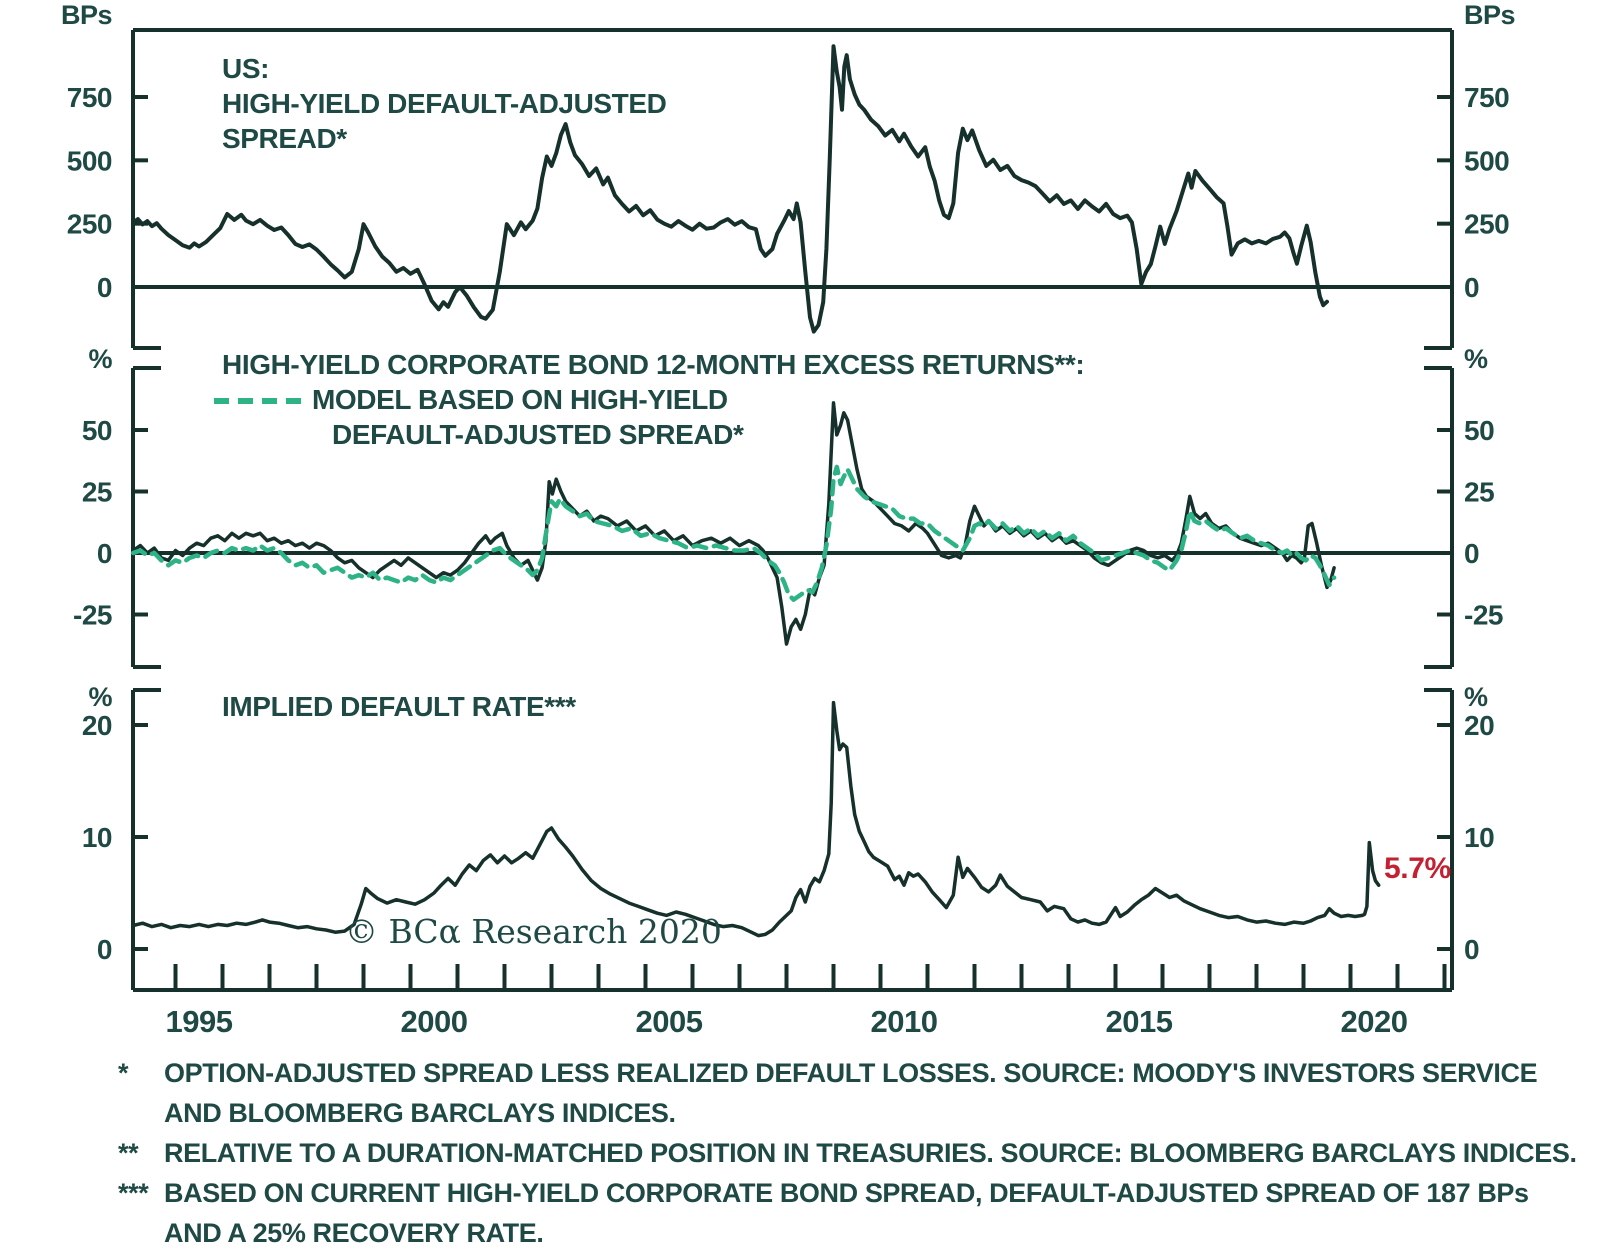 Image resolution: width=1600 pixels, height=1251 pixels. What do you see at coordinates (444, 103) in the screenshot?
I see `panel1-title-line2: HIGH-YIELD DEFAULT-ADJUSTED` at bounding box center [444, 103].